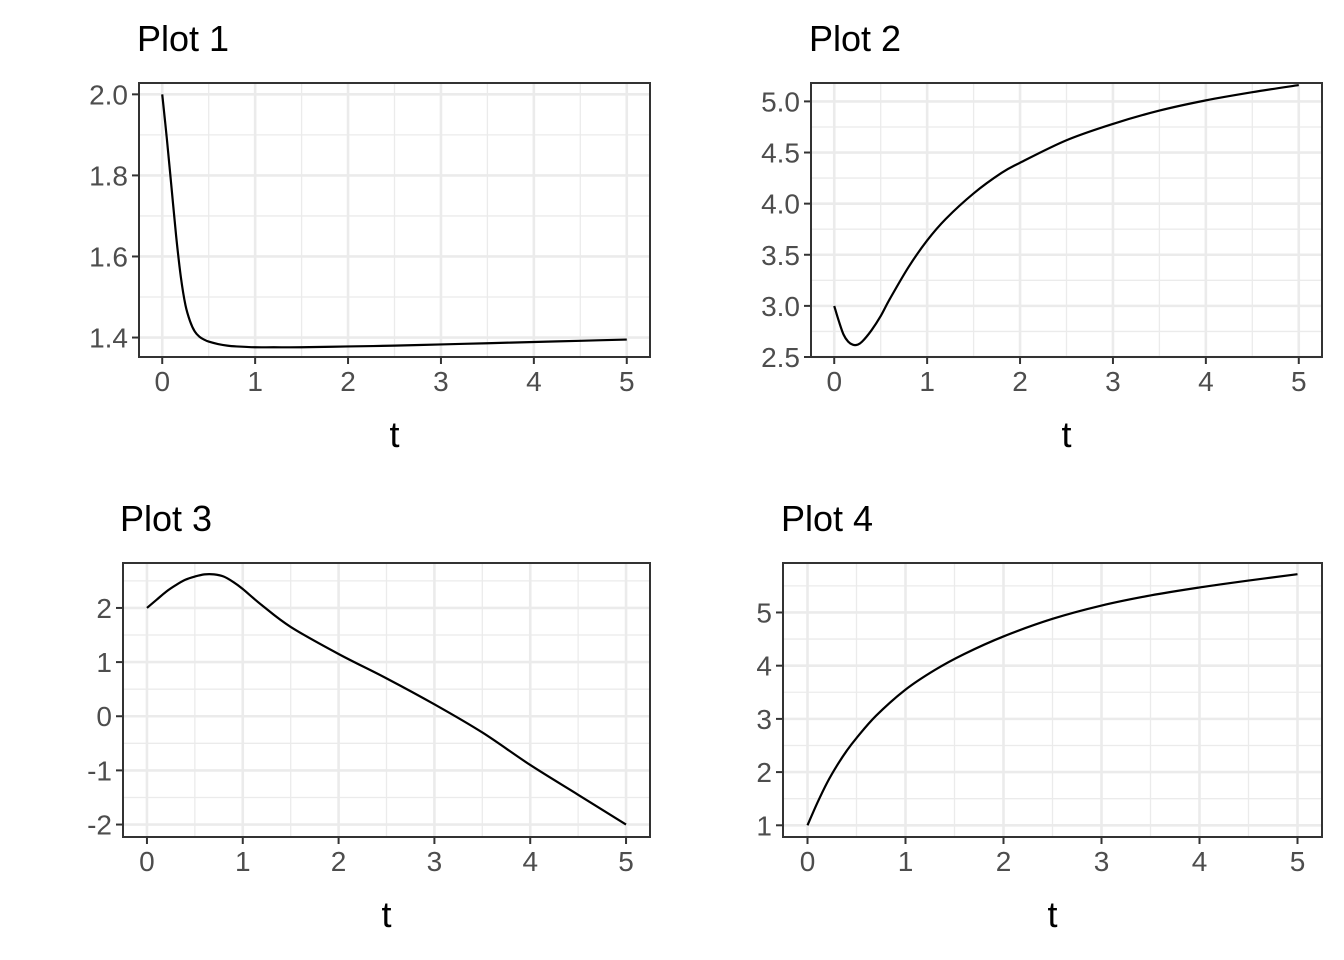 This screenshot has width=1344, height=960. I want to click on y-tick-label: 1.6, so click(108, 256).